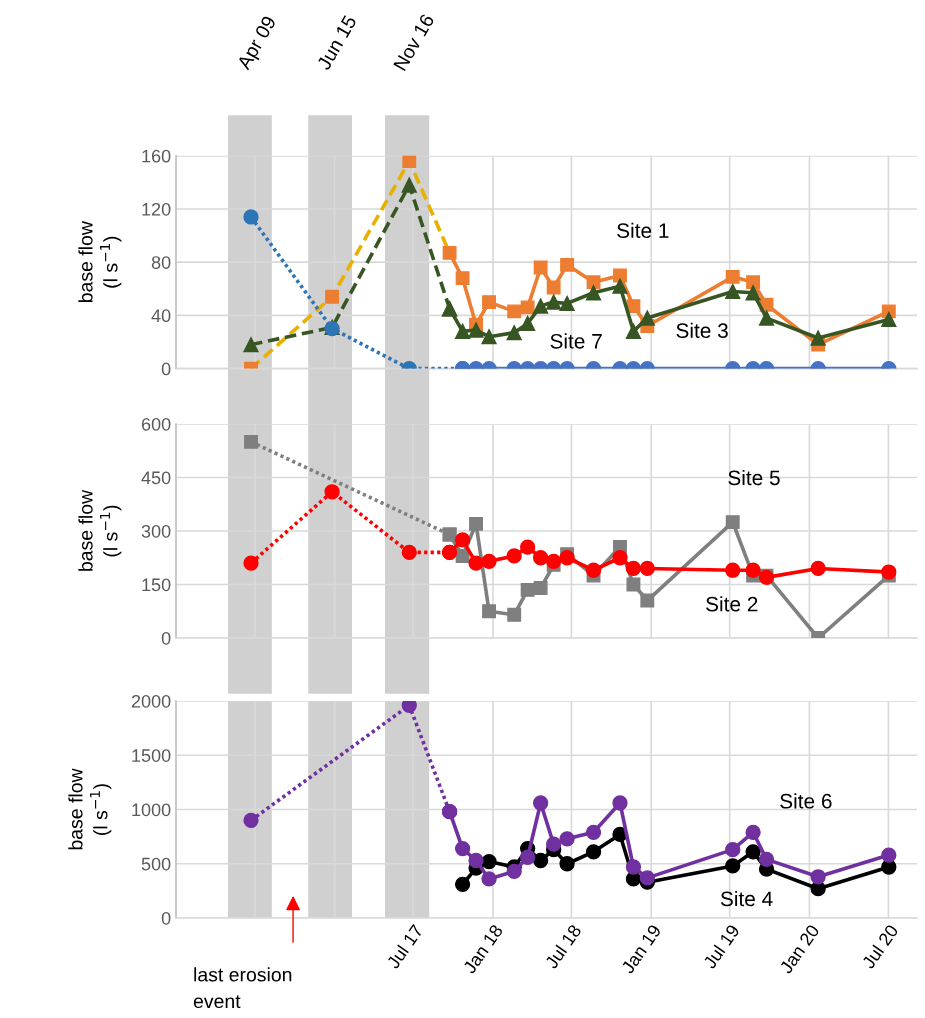  What do you see at coordinates (562, 946) in the screenshot?
I see `x-tick-label: Jul 18` at bounding box center [562, 946].